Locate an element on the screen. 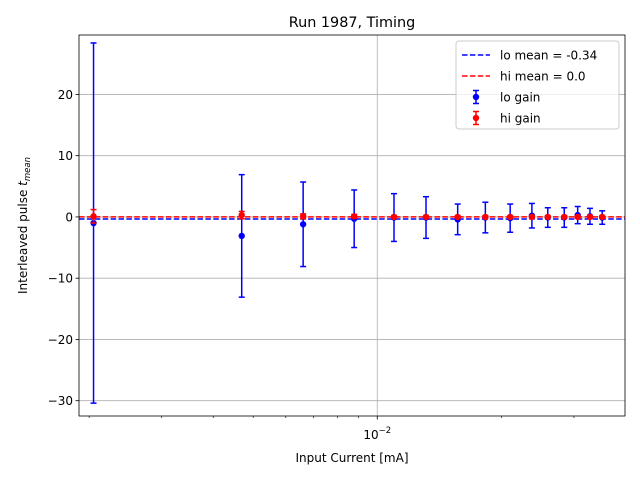  y-tick-label: −20 is located at coordinates (60, 340).